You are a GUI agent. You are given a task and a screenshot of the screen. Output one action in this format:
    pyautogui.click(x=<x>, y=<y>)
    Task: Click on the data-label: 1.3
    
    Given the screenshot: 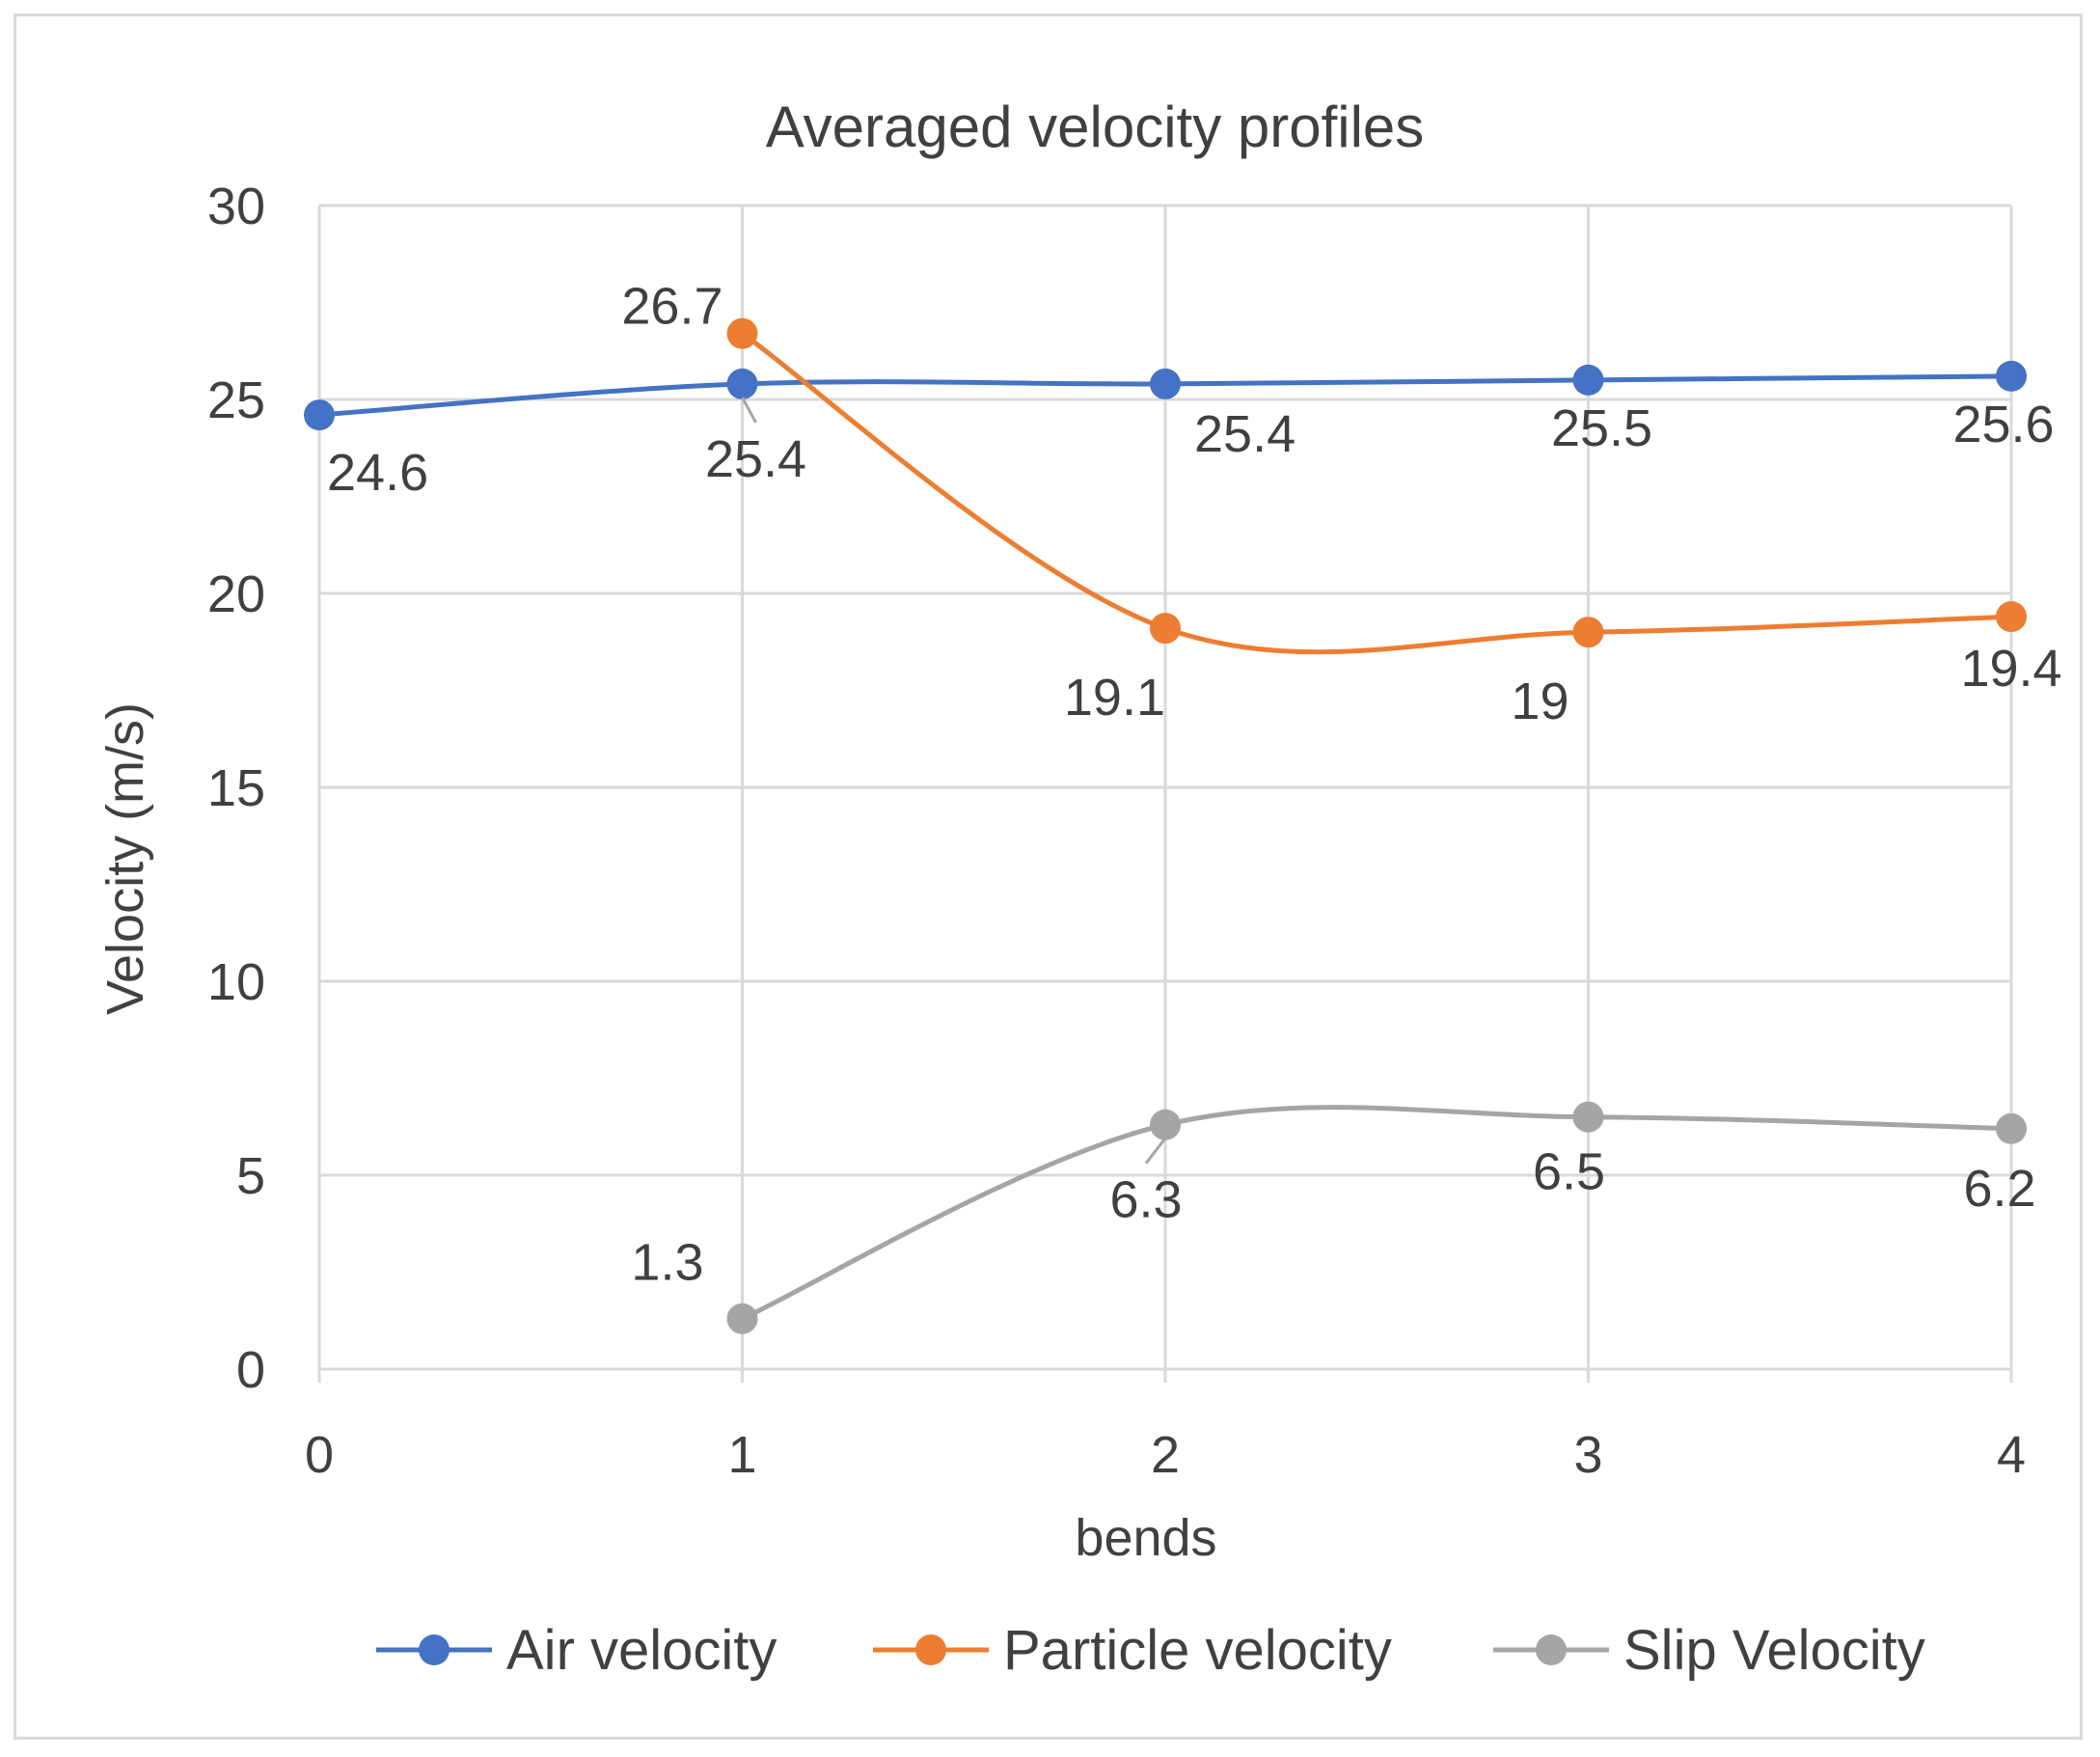 What is the action you would take?
    pyautogui.click(x=667, y=1263)
    